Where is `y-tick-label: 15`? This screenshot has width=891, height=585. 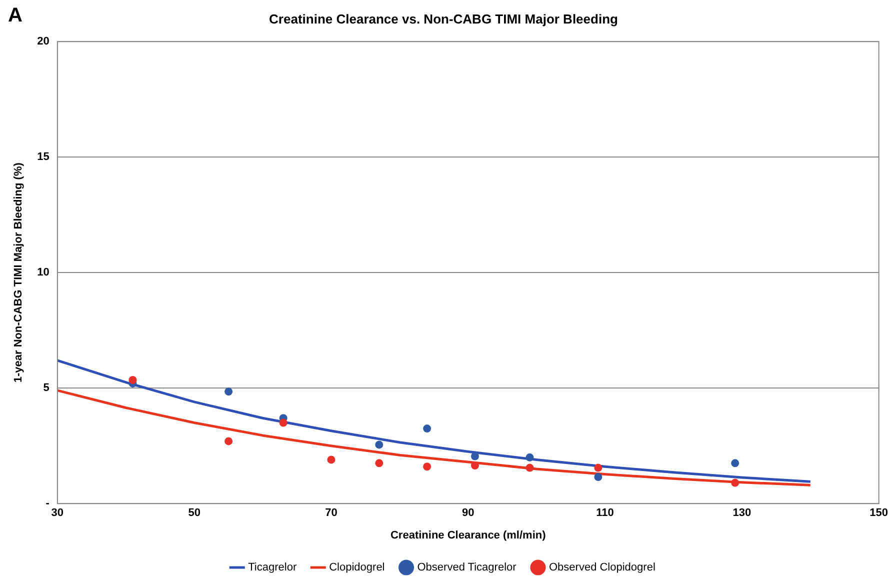
y-tick-label: 15 is located at coordinates (43, 157).